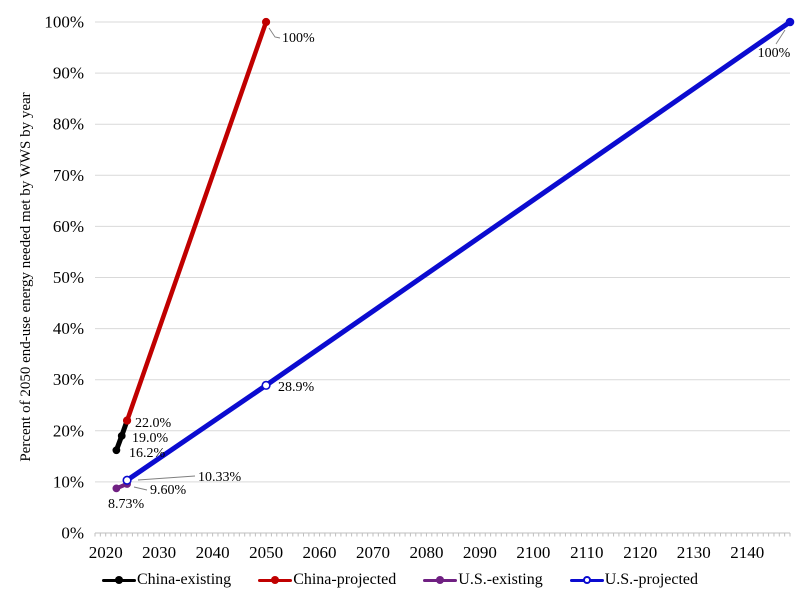  Describe the element at coordinates (150, 438) in the screenshot. I see `data-label: 19.0%` at that location.